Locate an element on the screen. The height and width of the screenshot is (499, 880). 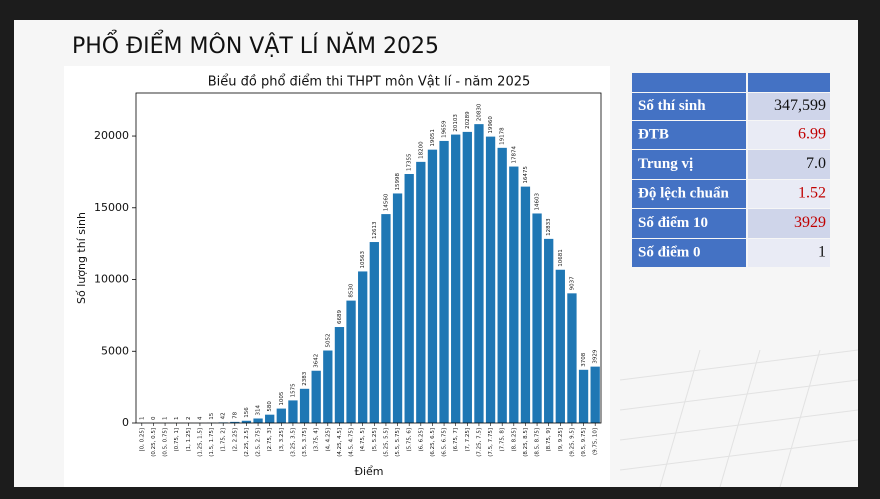
row-value: 7.0 is located at coordinates (816, 163).